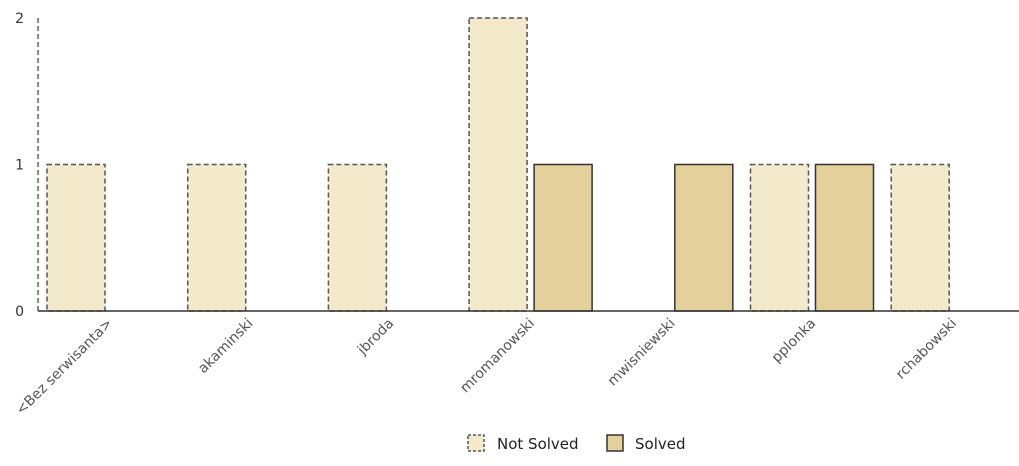  Describe the element at coordinates (225, 346) in the screenshot. I see `x-category-label: akaminski` at that location.